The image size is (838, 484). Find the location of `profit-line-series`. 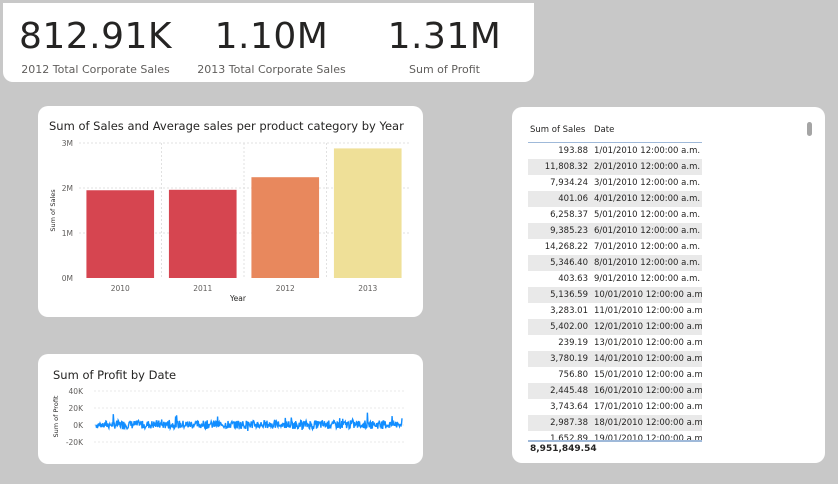

profit-line-series is located at coordinates (249, 422).